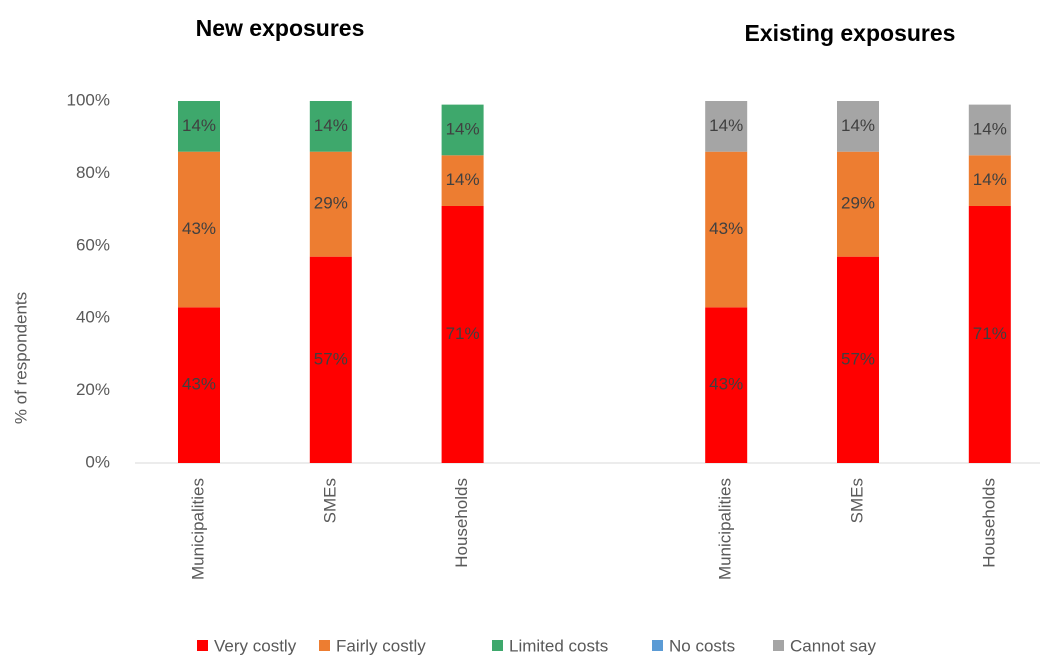  I want to click on legend-label: No costs, so click(702, 645).